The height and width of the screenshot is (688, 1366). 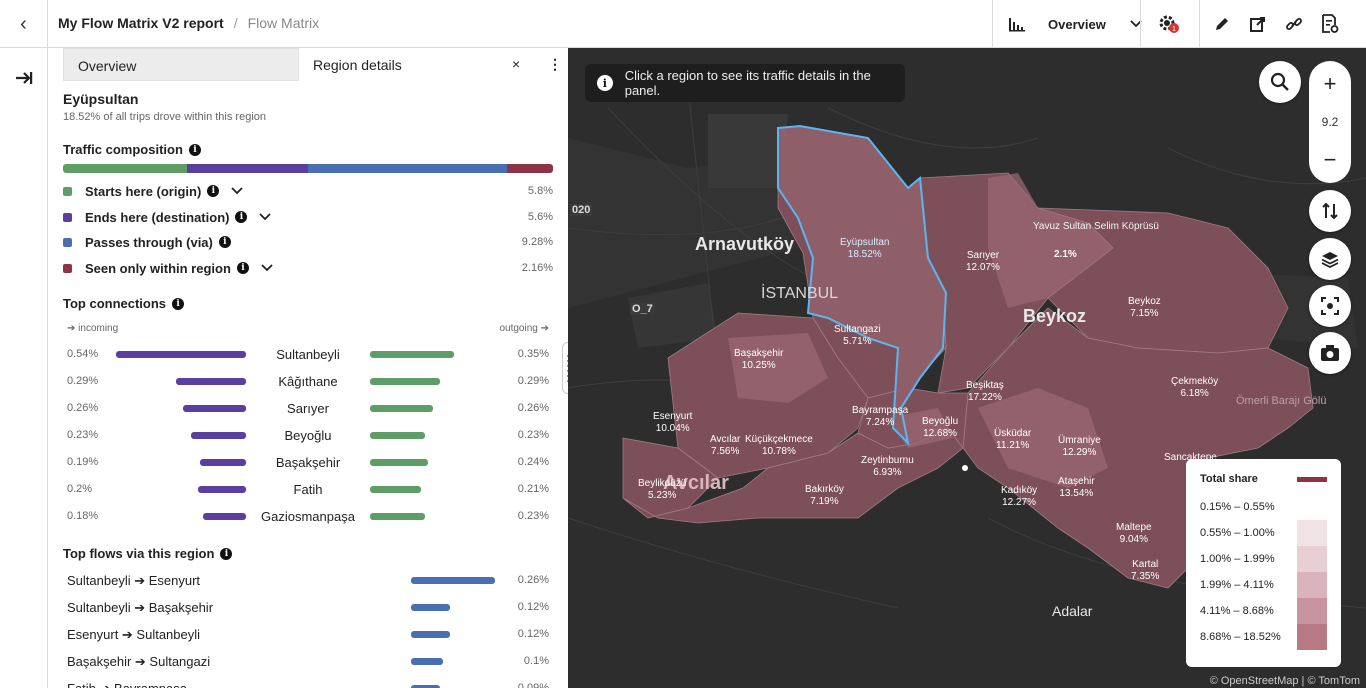 What do you see at coordinates (857, 336) in the screenshot?
I see `map-region-label: Sultangazi 5.71%` at bounding box center [857, 336].